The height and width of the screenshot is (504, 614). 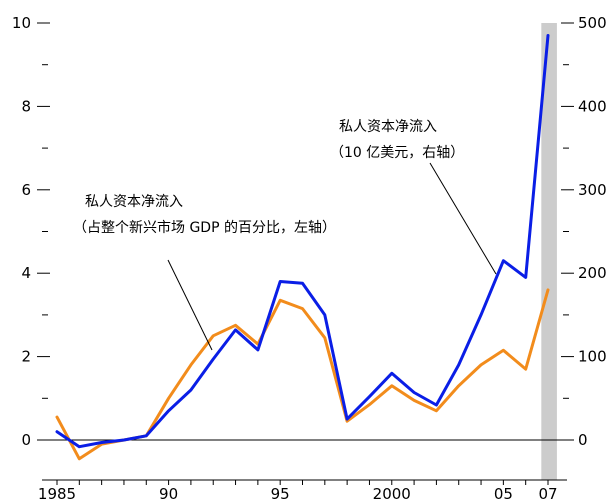 I want to click on annotation-right-line1: 私人资本净流入, so click(x=388, y=127).